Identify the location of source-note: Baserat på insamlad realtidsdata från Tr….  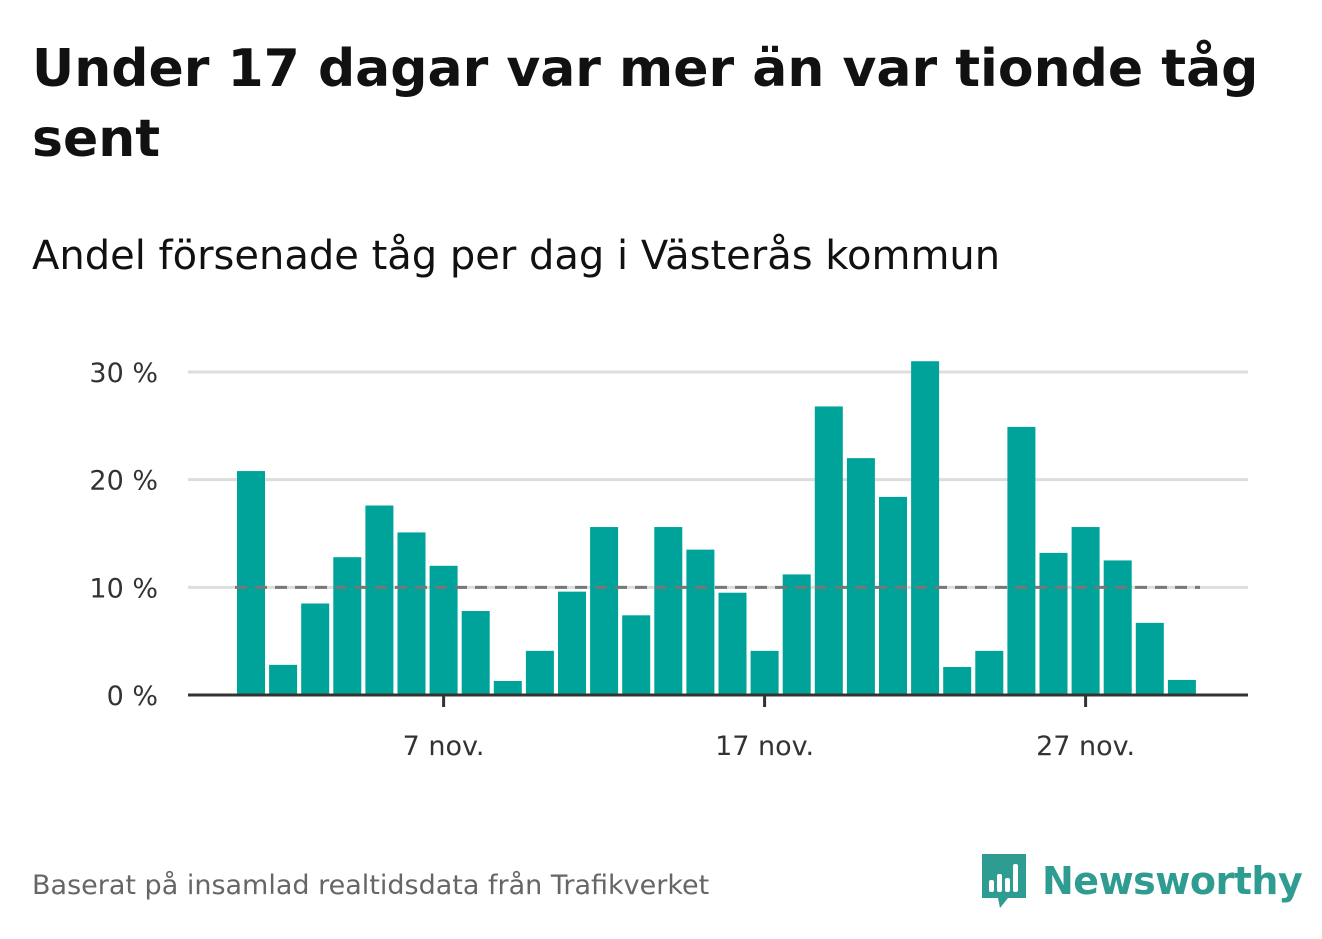
(371, 885).